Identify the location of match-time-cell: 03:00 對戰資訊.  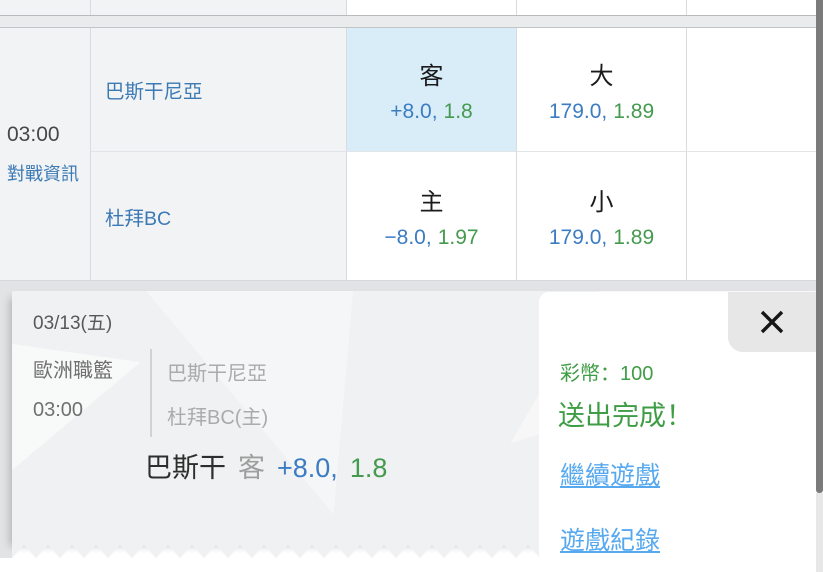
(45, 154).